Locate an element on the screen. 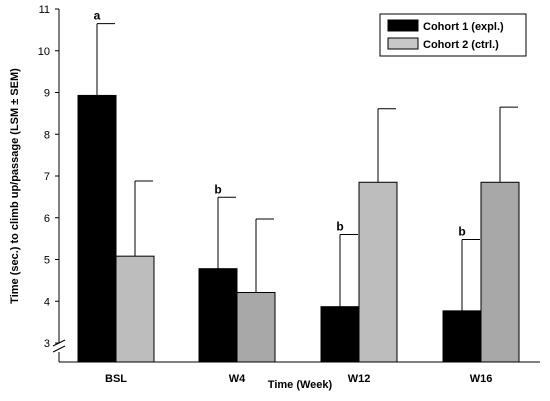 The width and height of the screenshot is (550, 401). legend-label-cohort-2: Cohort 2 (ctrl.) is located at coordinates (461, 45).